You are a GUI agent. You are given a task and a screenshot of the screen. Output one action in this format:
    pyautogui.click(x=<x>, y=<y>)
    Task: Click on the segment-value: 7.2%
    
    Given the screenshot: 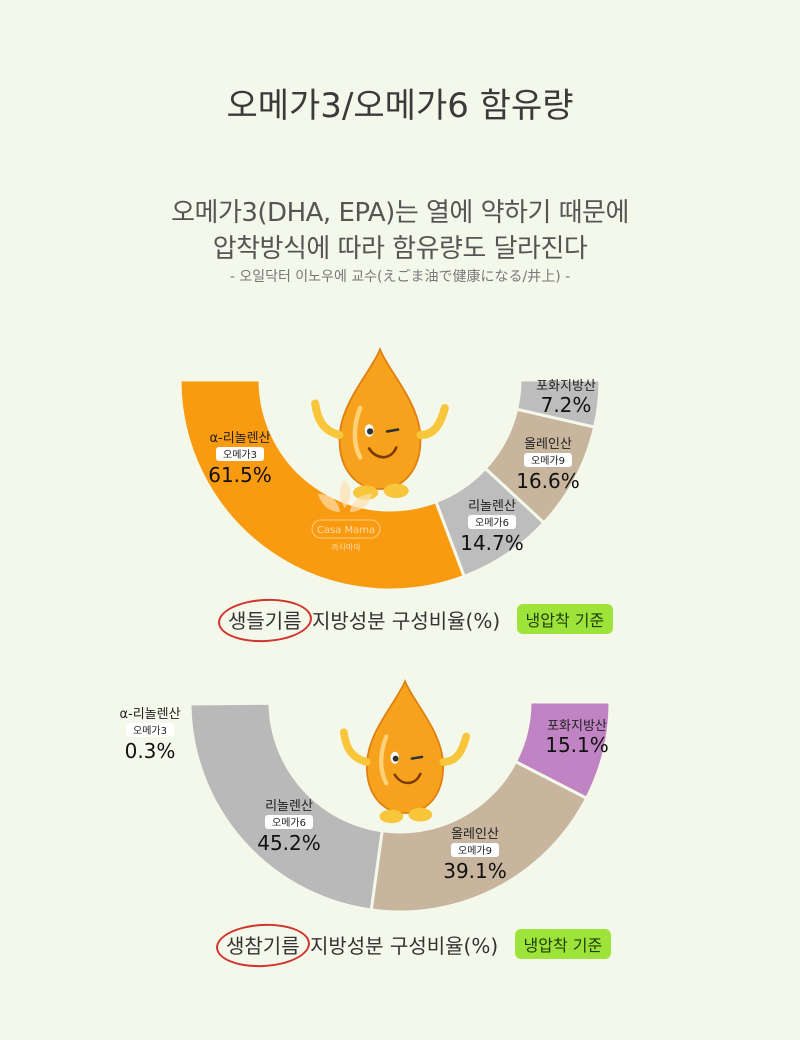 What is the action you would take?
    pyautogui.click(x=566, y=405)
    